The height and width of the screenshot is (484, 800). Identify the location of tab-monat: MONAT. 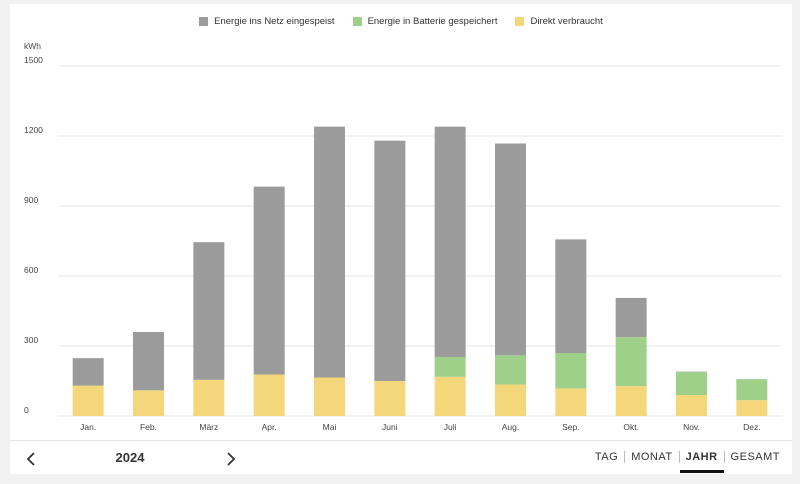
(652, 457).